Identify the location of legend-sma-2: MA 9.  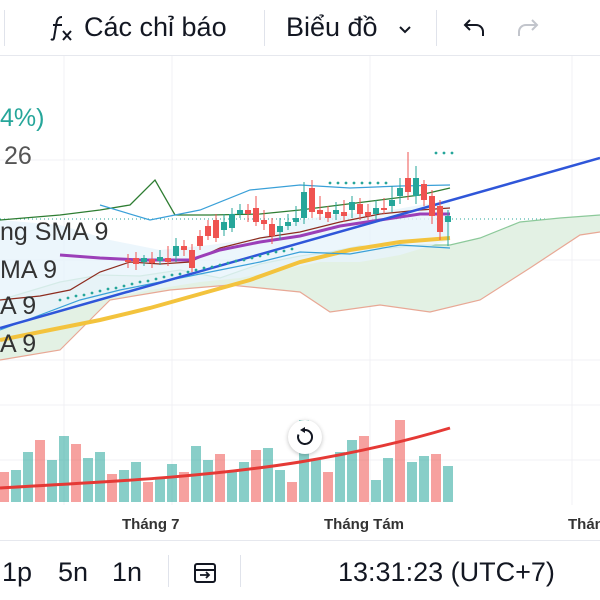
(28, 270).